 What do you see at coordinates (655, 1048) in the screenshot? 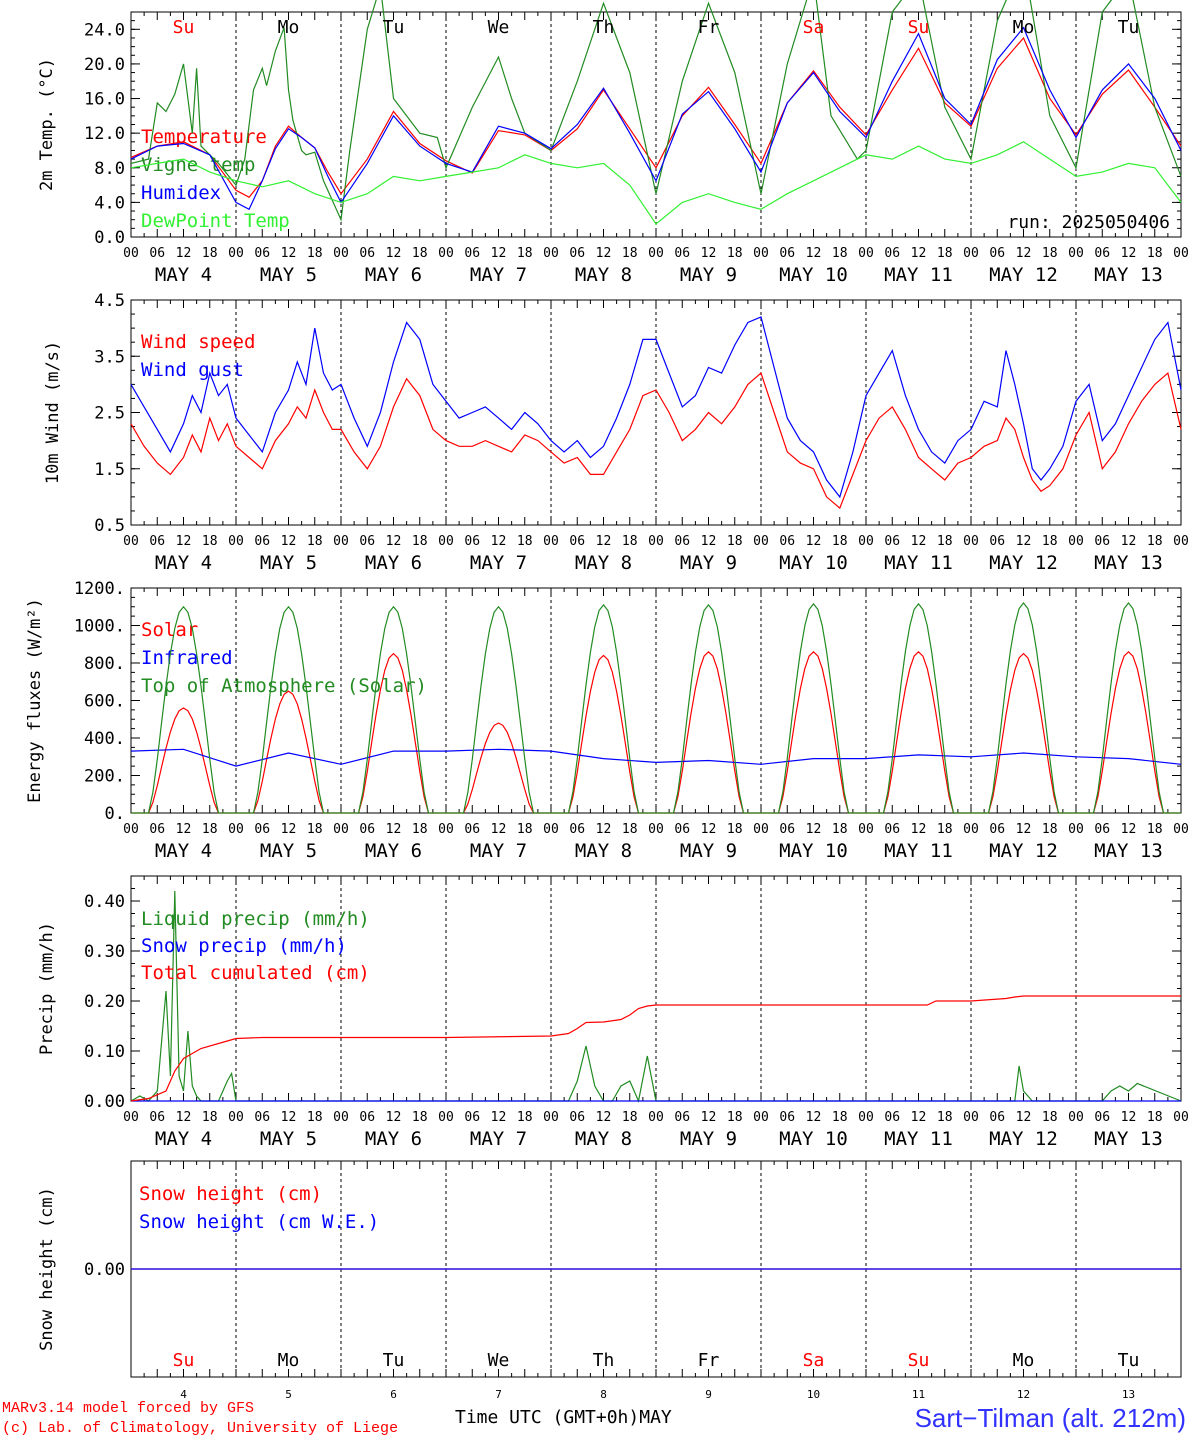
I see `series-total-cumulated-cm-` at bounding box center [655, 1048].